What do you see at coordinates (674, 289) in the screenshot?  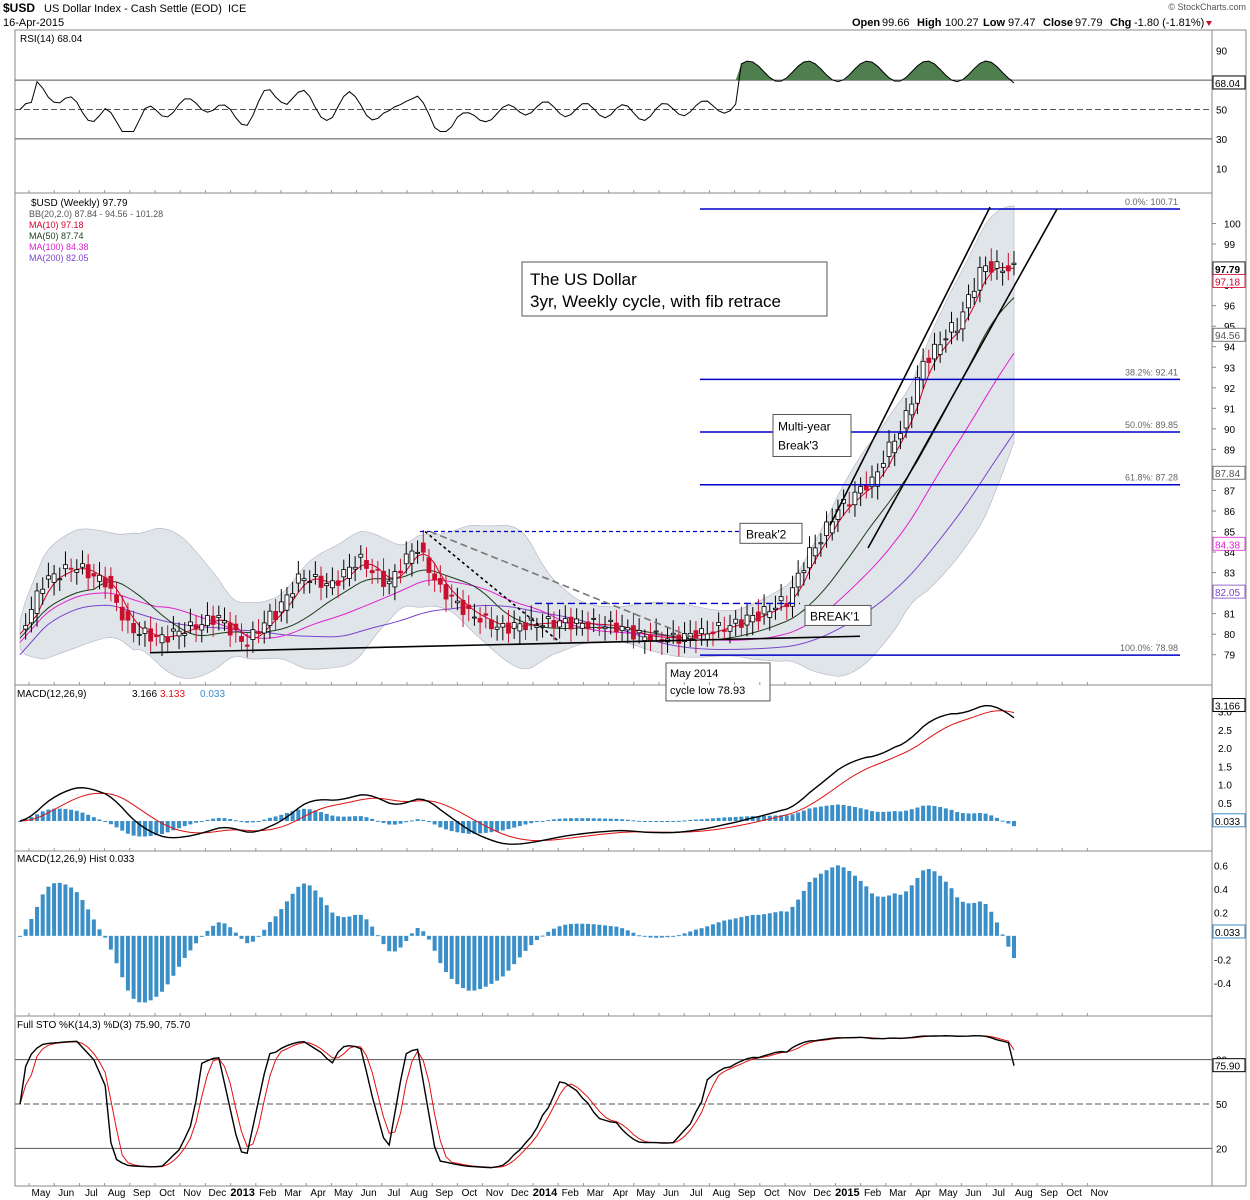 I see `chart-title-box` at bounding box center [674, 289].